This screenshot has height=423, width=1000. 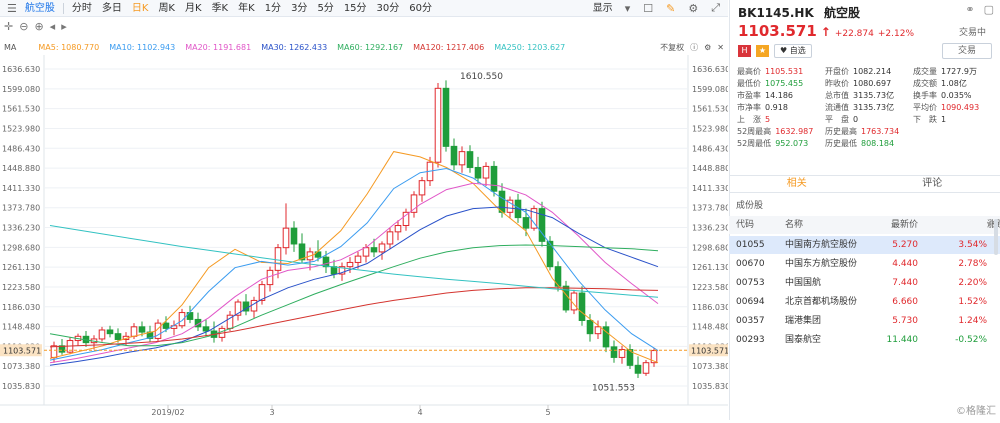 I want to click on plus-icon: ⊕, so click(x=38, y=26).